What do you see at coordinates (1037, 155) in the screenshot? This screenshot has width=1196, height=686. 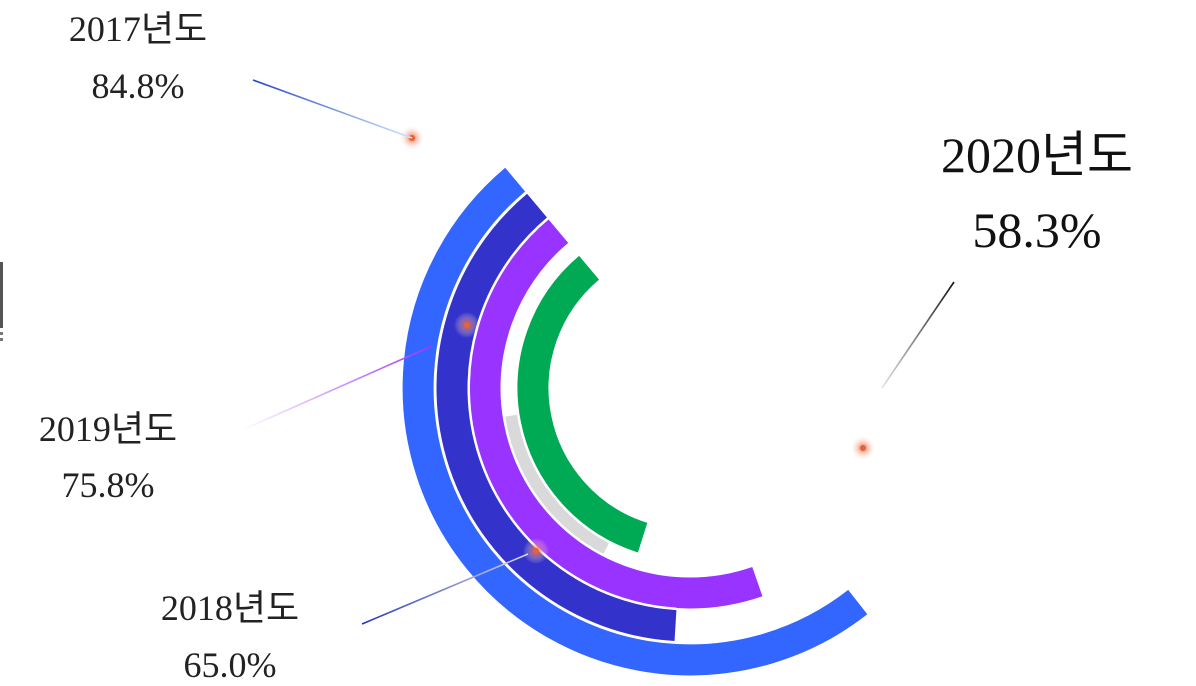 I see `label-2020-year: 2020년도` at bounding box center [1037, 155].